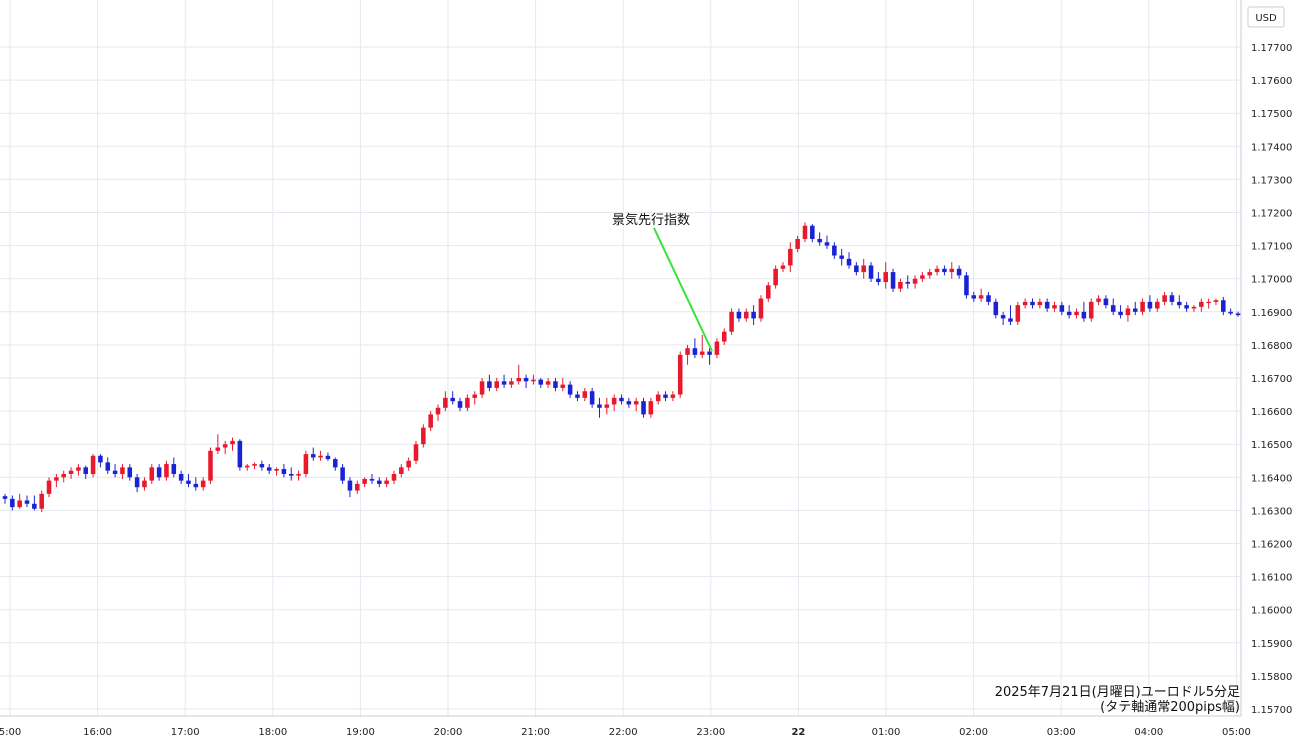  I want to click on time-tick-label: 23:00, so click(710, 732).